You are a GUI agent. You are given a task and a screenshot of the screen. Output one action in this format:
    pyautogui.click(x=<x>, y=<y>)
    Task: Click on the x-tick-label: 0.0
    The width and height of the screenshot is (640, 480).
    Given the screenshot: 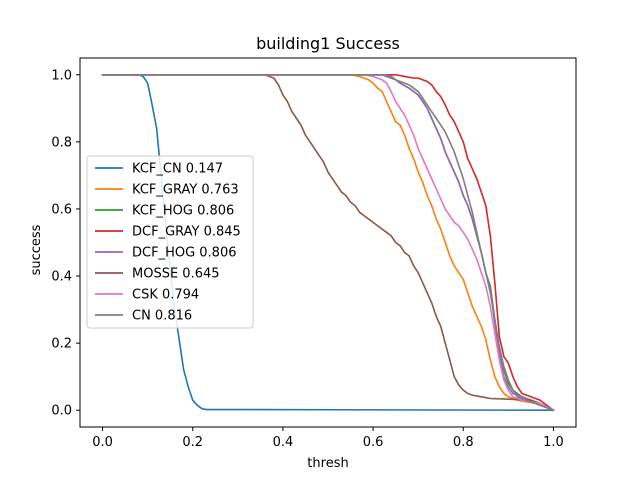 What is the action you would take?
    pyautogui.click(x=102, y=442)
    